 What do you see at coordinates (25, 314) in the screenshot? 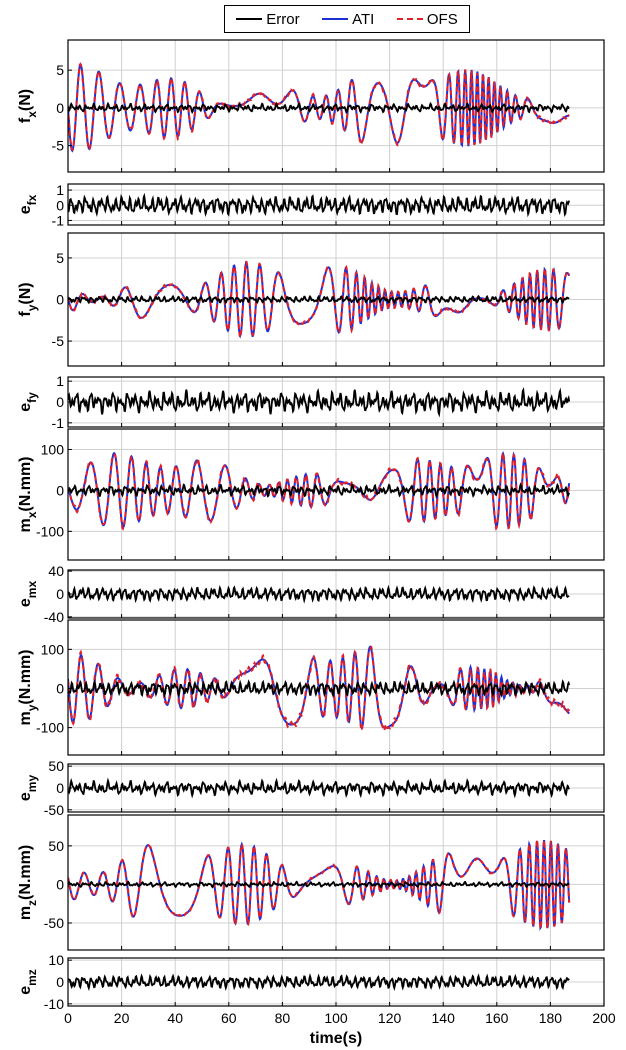
I see `ylabel-main: f` at bounding box center [25, 314].